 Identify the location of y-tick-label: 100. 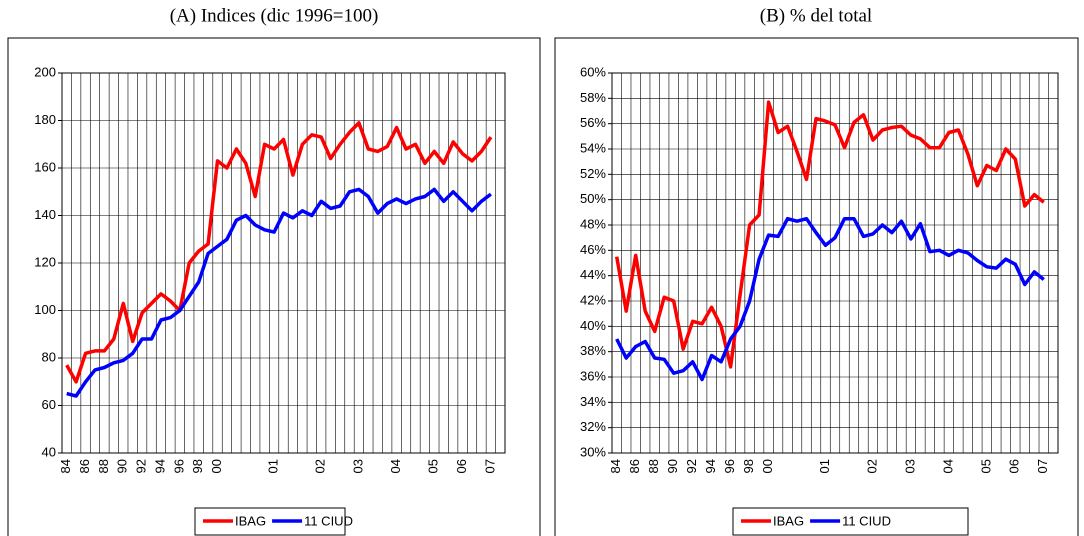
(45, 309).